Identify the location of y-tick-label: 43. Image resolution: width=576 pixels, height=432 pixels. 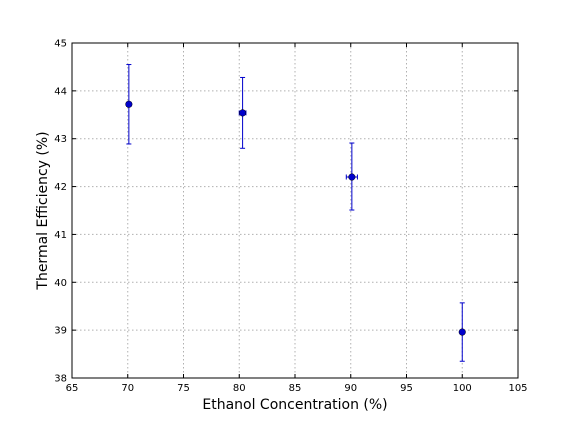
(60, 139).